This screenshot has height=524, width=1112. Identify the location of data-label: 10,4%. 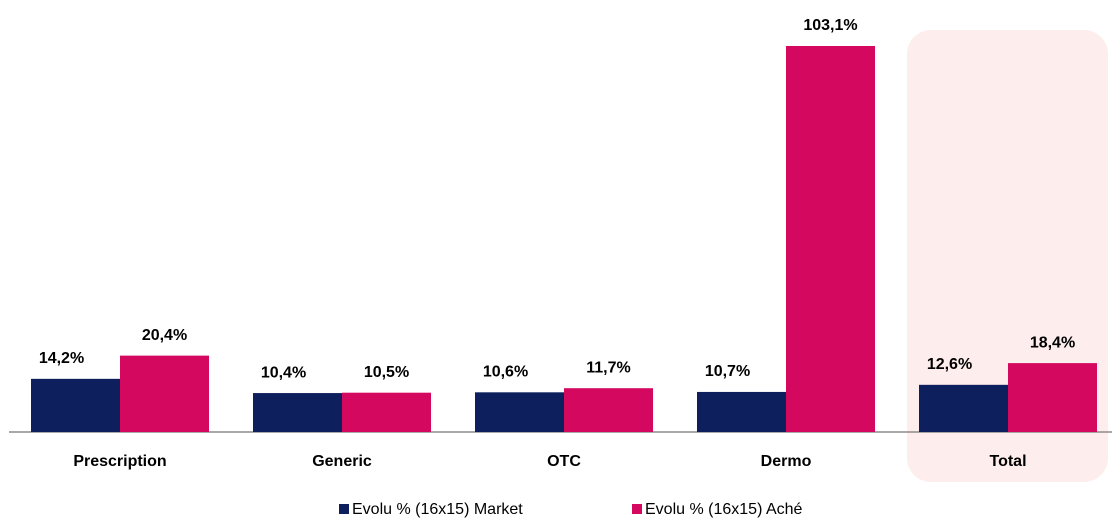
(283, 372).